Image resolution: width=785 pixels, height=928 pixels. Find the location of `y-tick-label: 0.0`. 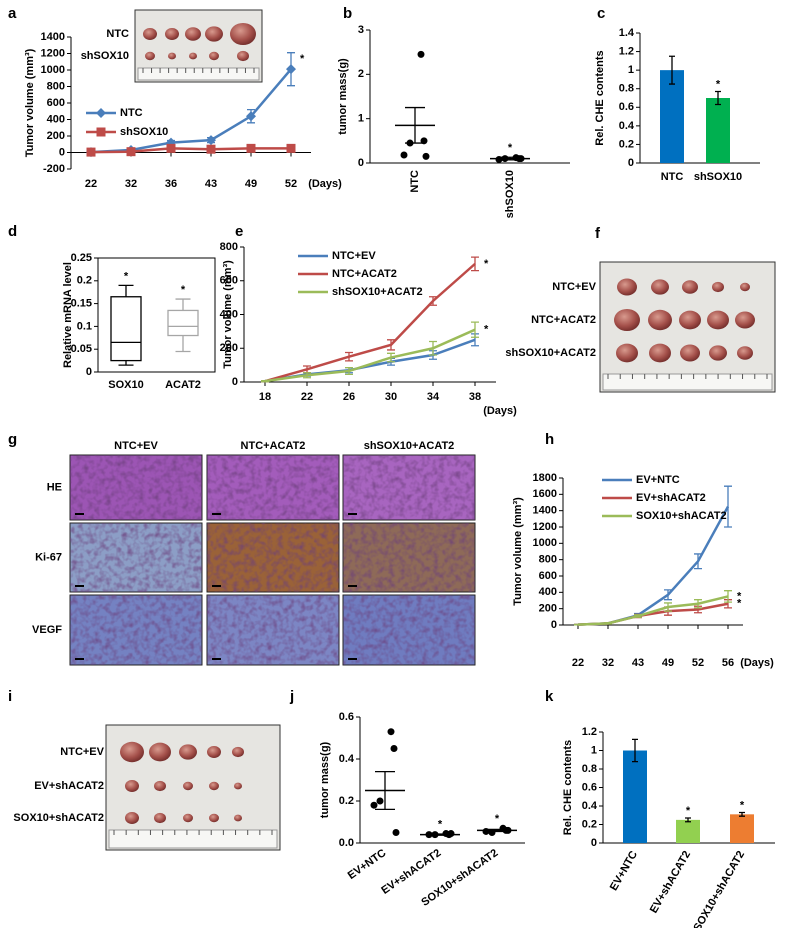

y-tick-label: 0.0 is located at coordinates (346, 843).